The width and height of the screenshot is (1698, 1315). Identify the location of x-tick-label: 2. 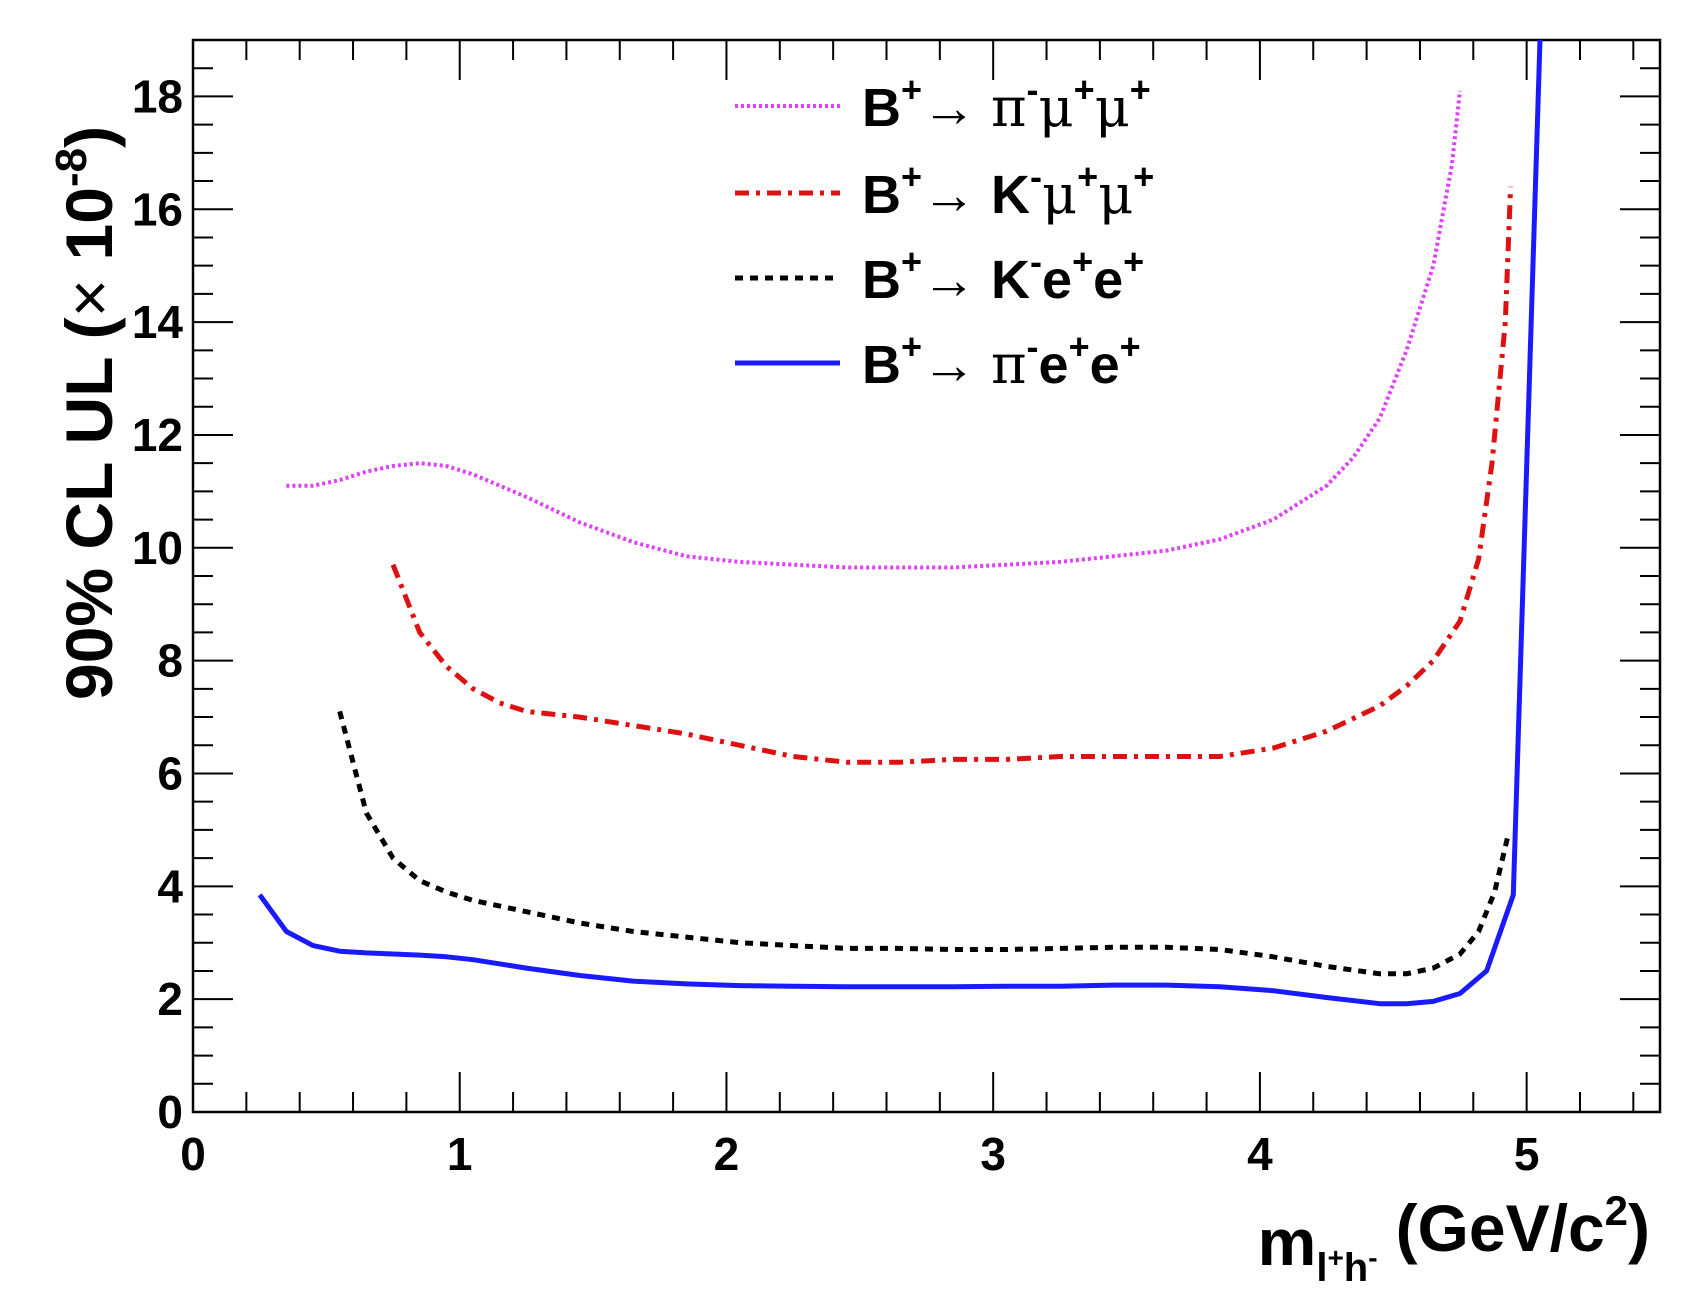
(727, 1154).